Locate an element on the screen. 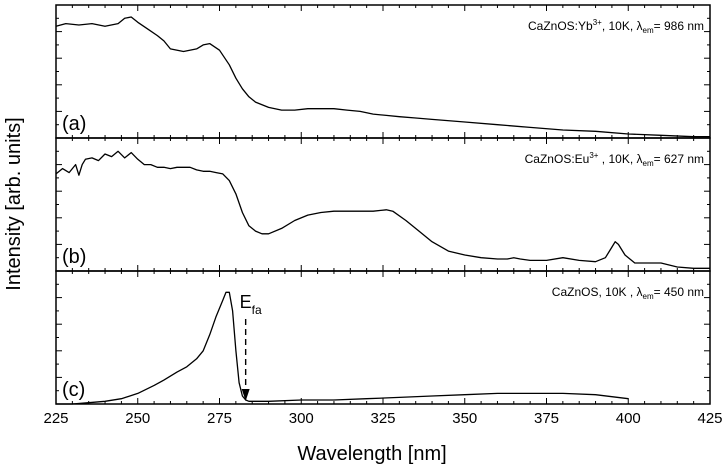  x-axis-label: Wavelength [nm] is located at coordinates (371, 454).